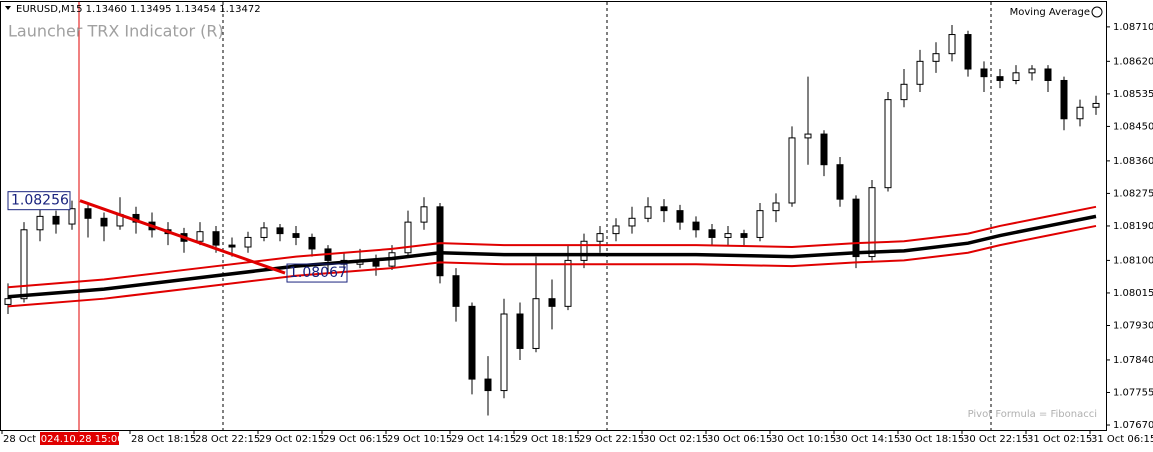 This screenshot has height=452, width=1153. I want to click on x-tick-label: 31 Oct 02:15, so click(1059, 439).